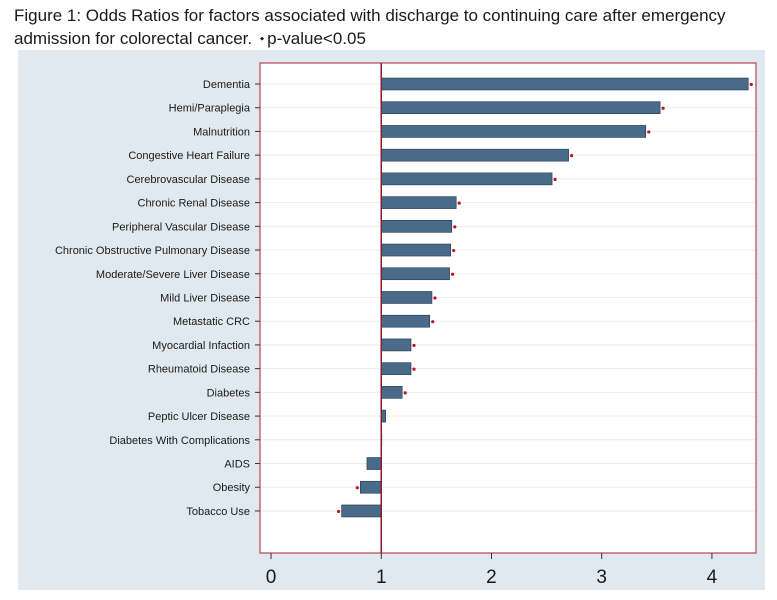 The image size is (777, 600). I want to click on x-tick-label: 3, so click(601, 577).